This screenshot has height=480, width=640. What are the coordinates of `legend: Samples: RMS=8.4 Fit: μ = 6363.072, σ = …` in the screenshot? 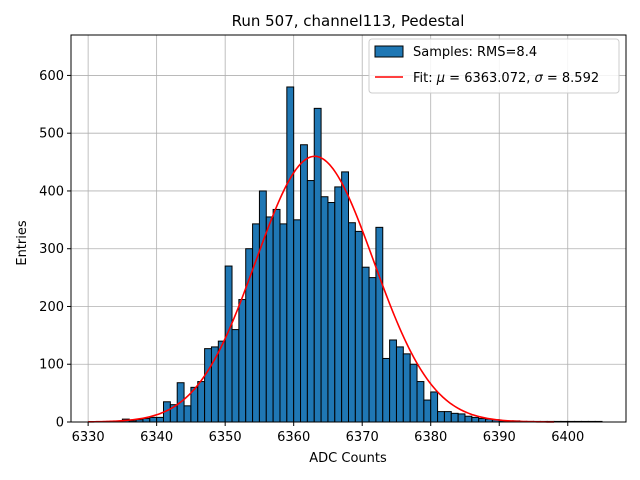 It's located at (494, 66).